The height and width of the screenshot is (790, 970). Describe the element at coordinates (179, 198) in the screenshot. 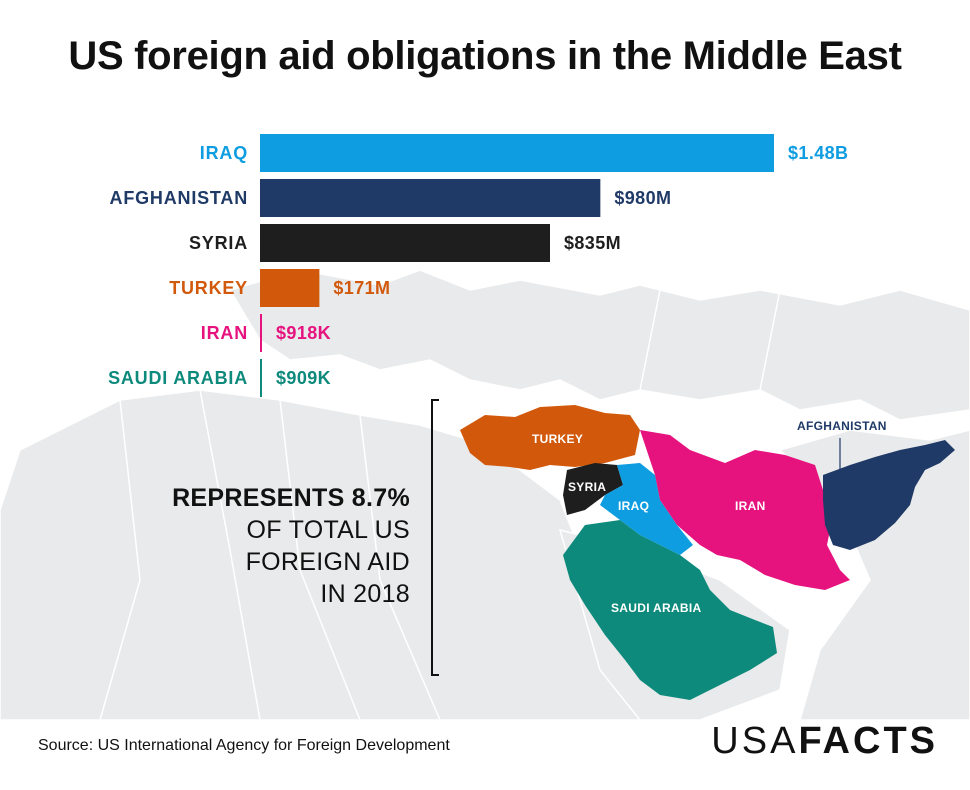

I see `category-label: AFGHANISTAN` at that location.